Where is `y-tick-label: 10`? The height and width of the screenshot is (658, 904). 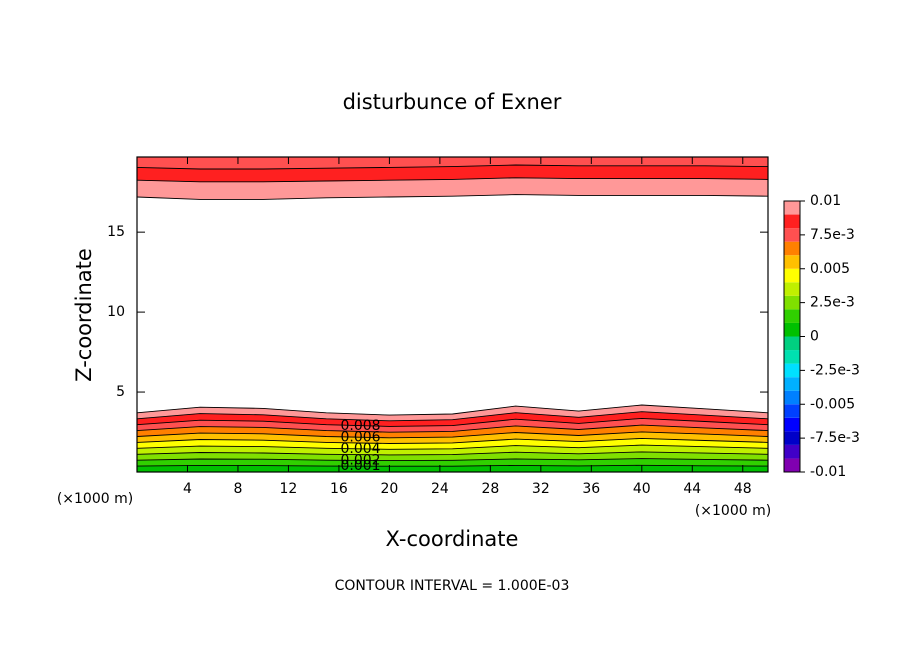 y-tick-label: 10 is located at coordinates (116, 312).